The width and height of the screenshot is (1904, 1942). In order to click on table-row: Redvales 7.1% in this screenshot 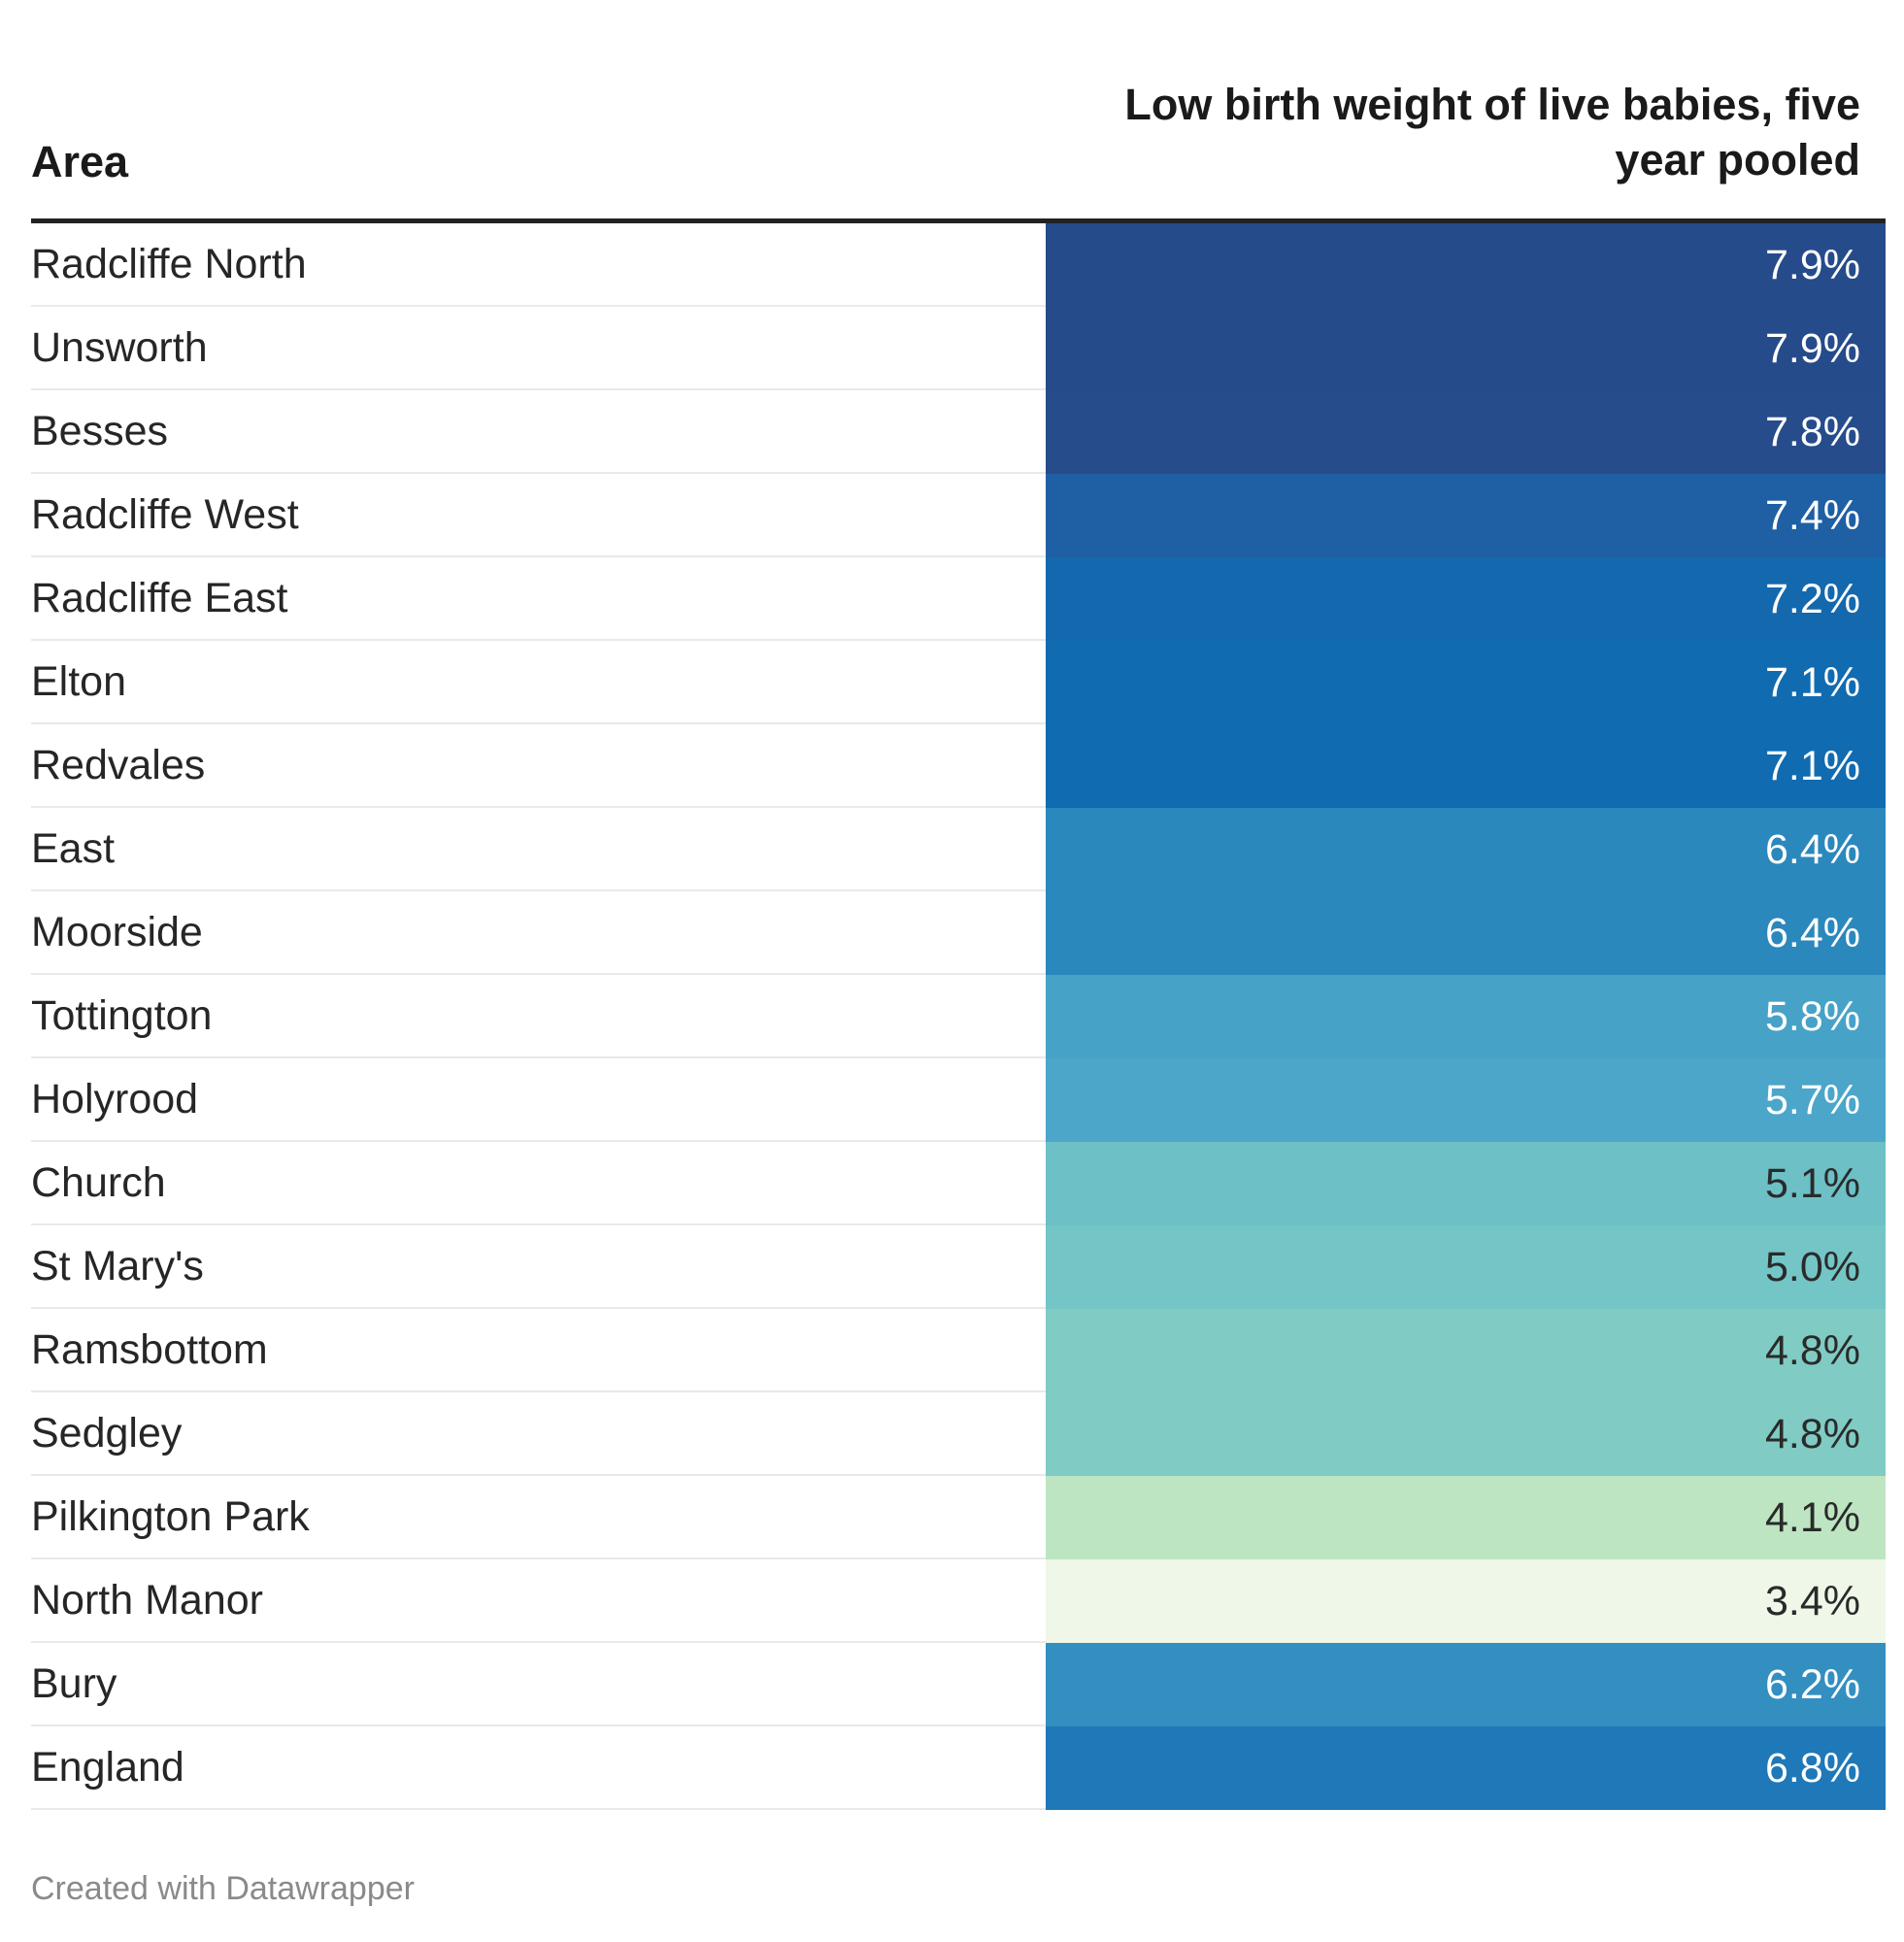, I will do `click(958, 766)`.